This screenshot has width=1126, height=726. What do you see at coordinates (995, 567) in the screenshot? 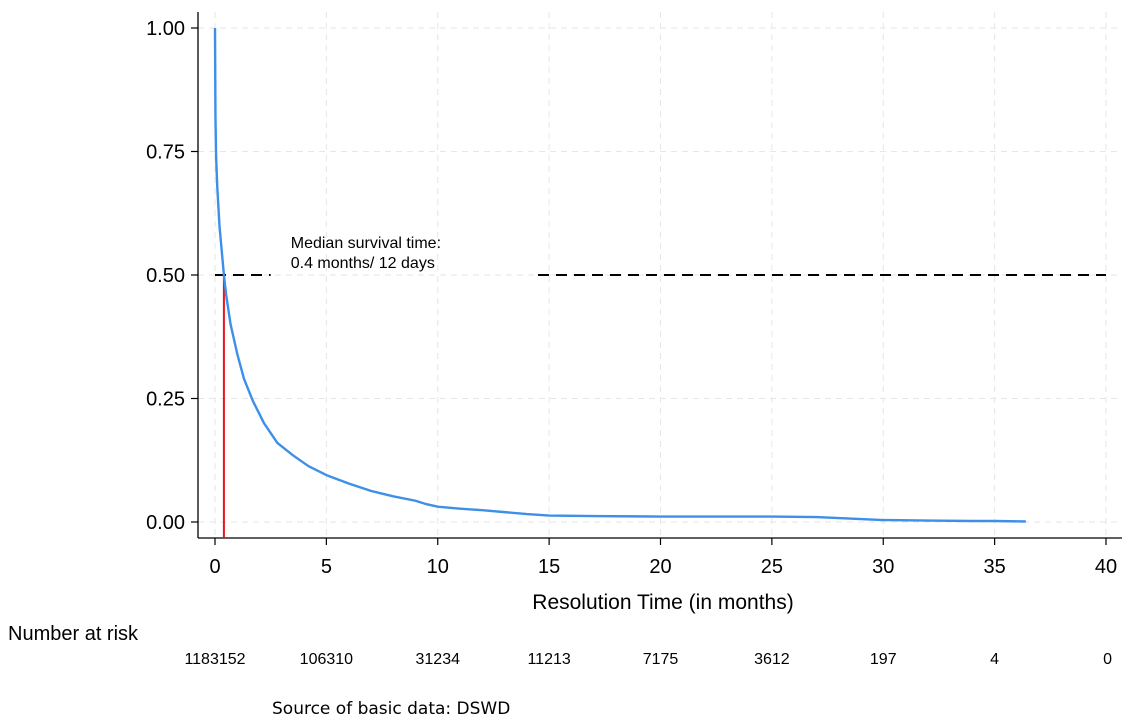
I see `x-tick-label: 35` at bounding box center [995, 567].